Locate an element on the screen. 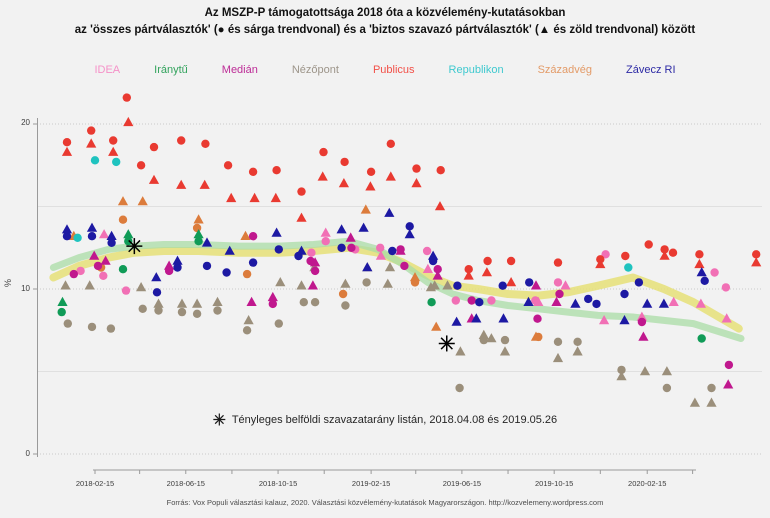  y-tick-0: 0 is located at coordinates (27, 453).